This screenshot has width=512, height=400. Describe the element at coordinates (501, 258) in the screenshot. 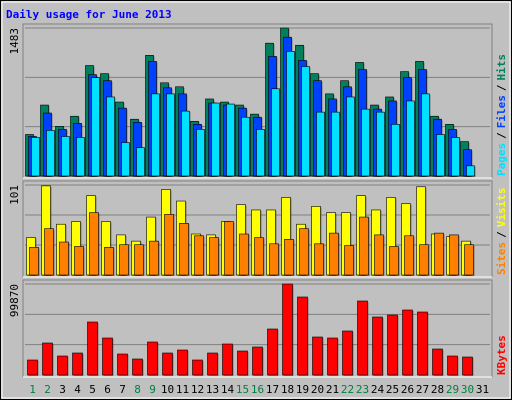

I see `legend-entry: Sites` at that location.